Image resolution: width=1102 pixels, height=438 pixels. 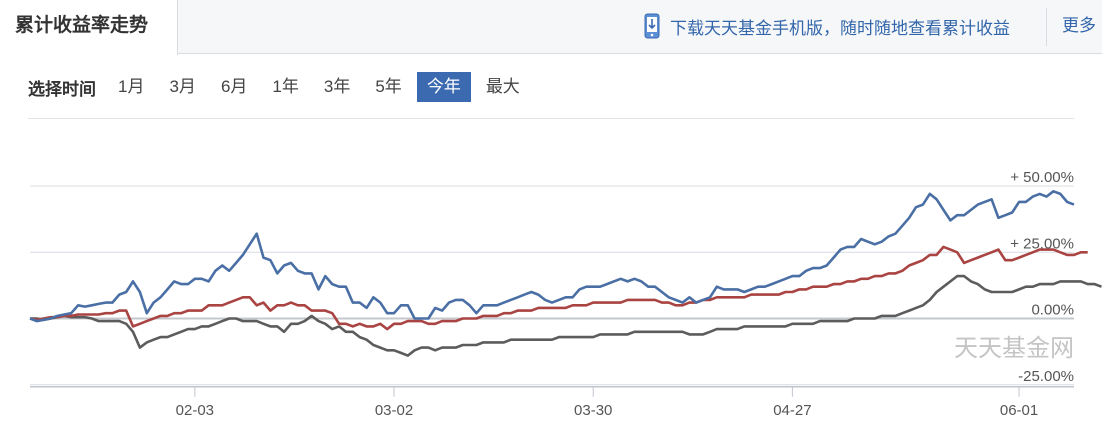 What do you see at coordinates (1042, 177) in the screenshot?
I see `y-tick-label: + 50.00%` at bounding box center [1042, 177].